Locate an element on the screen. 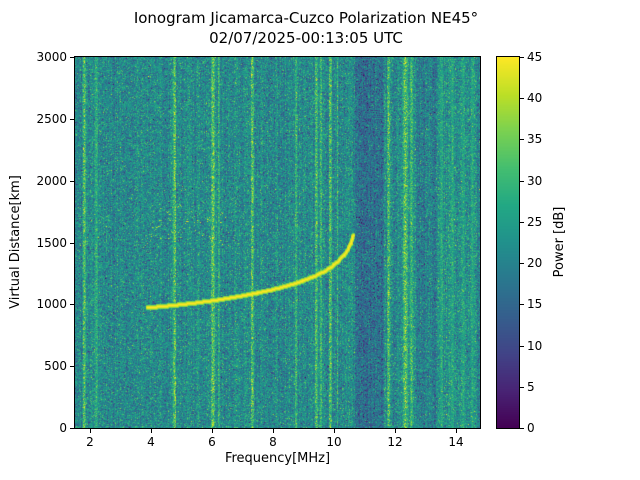  x-tick-label: 10 is located at coordinates (334, 442).